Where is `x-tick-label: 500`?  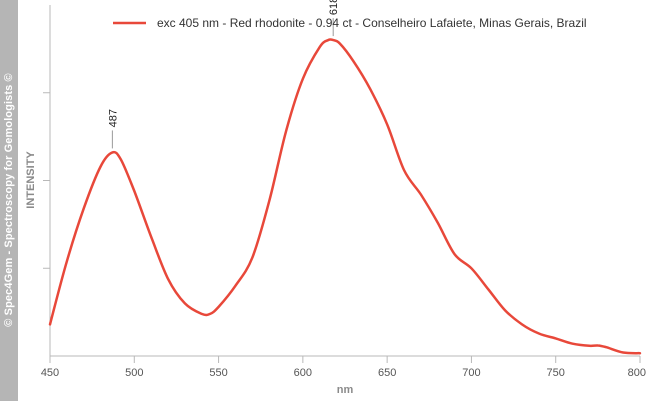
x-tick-label: 500 is located at coordinates (134, 373).